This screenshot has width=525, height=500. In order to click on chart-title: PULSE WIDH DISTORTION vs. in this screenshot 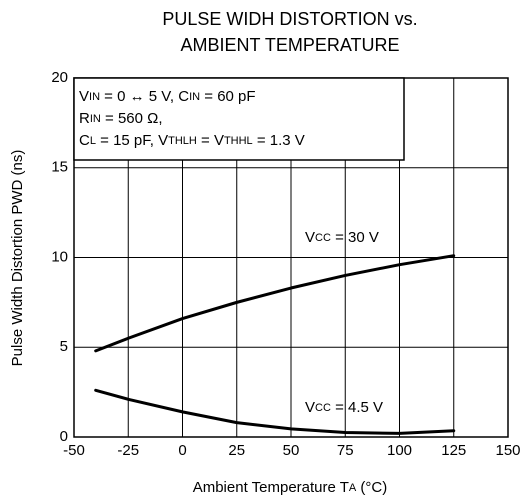, I will do `click(289, 19)`.